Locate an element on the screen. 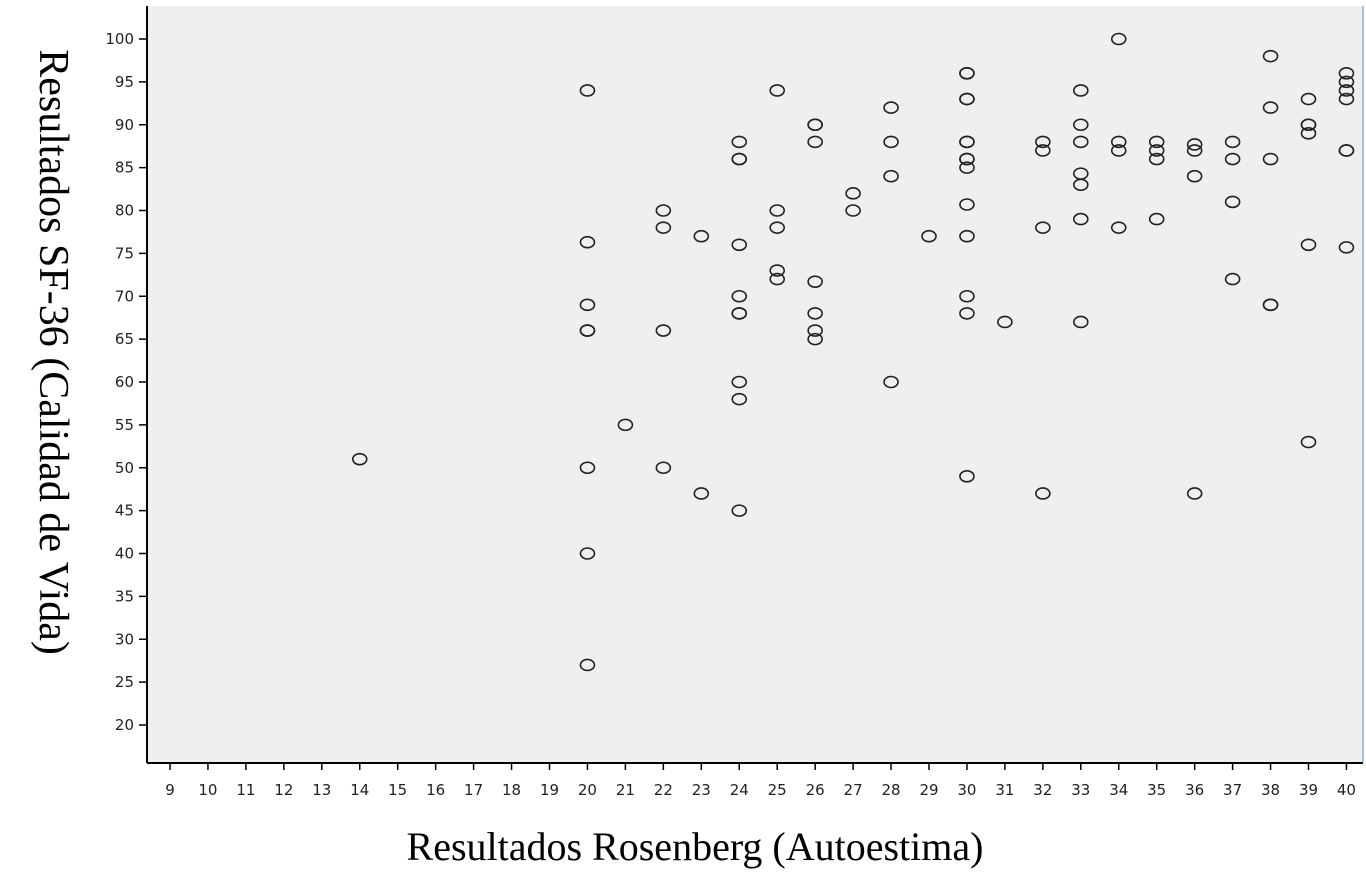 The image size is (1366, 874). x-tick-label: 21 is located at coordinates (625, 790).